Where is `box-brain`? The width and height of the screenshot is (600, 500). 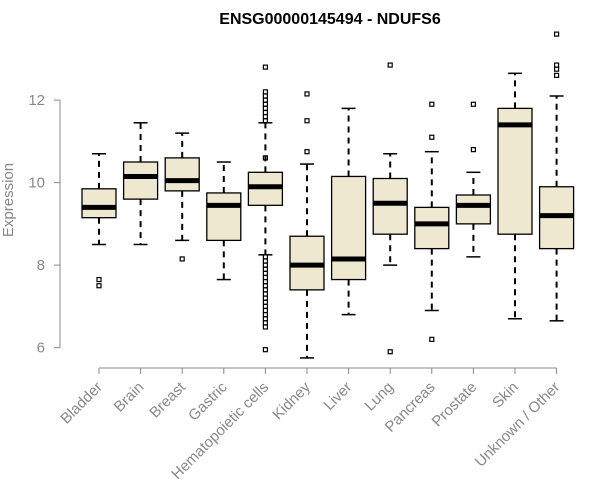 box-brain is located at coordinates (140, 184).